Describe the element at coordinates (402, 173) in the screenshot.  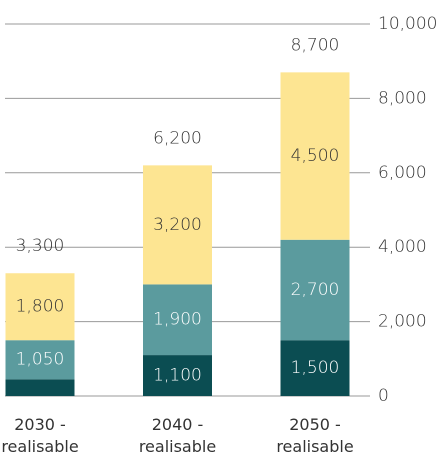
I see `y-tick-label: 6,000` at that location.